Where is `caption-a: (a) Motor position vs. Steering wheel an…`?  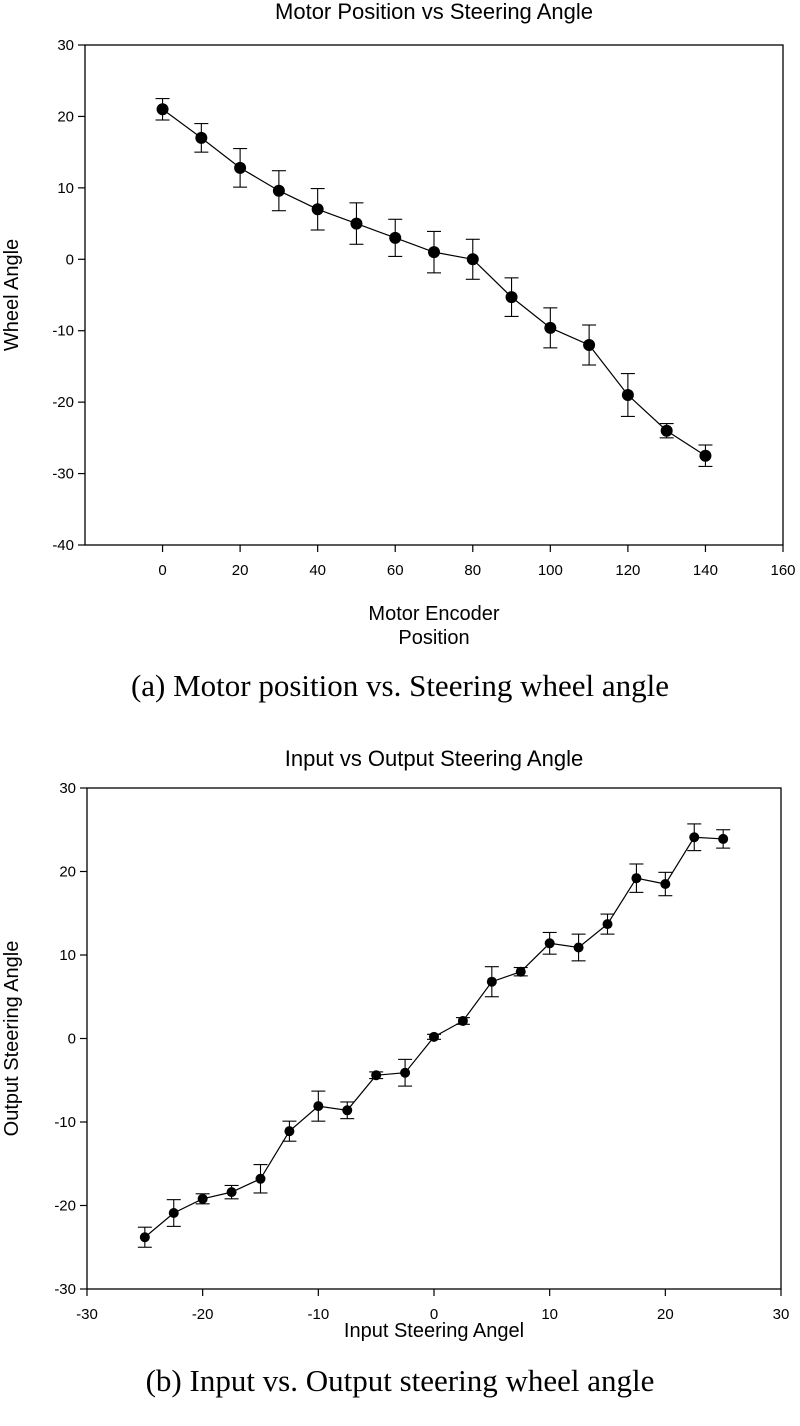
caption-a: (a) Motor position vs. Steering wheel an… is located at coordinates (400, 685).